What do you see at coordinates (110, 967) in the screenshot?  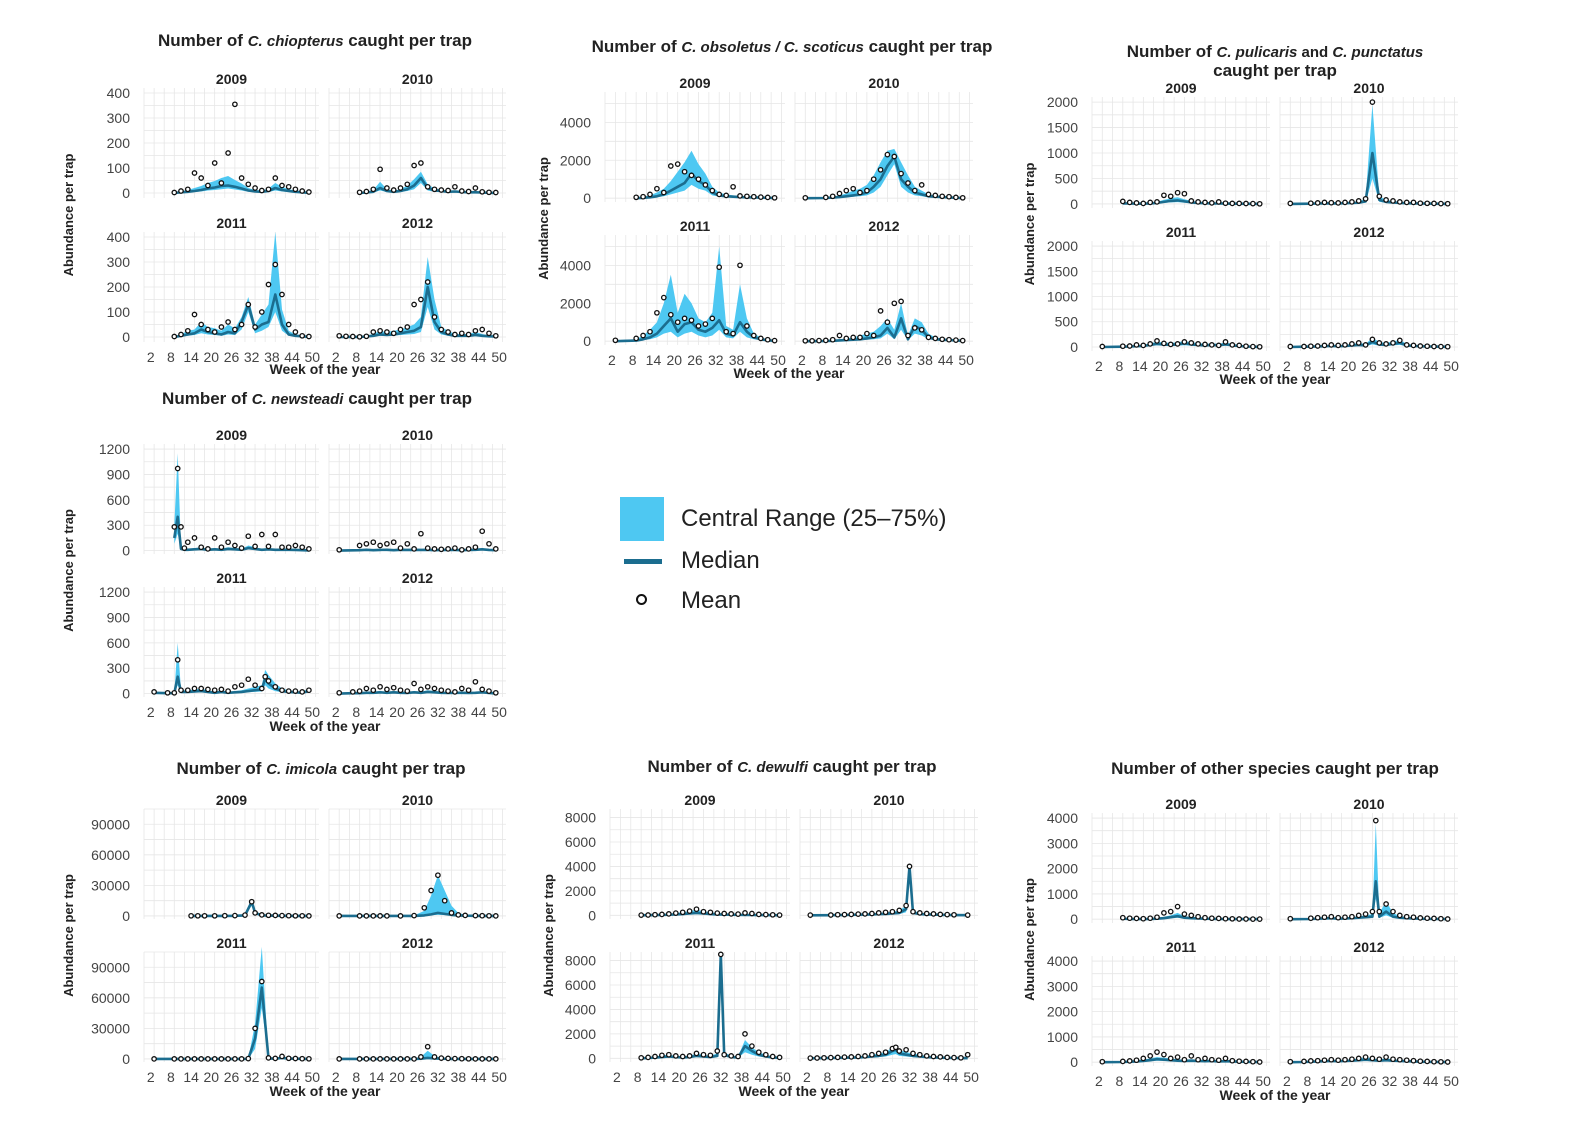 I see `y-tick-label: 90000` at bounding box center [110, 967].